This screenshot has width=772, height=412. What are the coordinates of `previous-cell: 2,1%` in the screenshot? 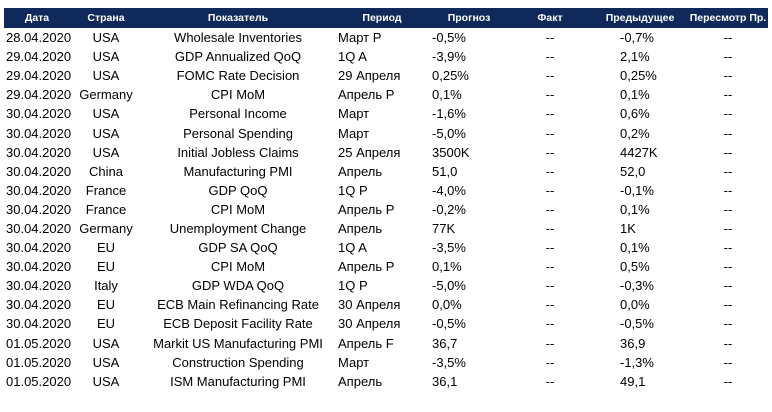 It's located at (635, 57).